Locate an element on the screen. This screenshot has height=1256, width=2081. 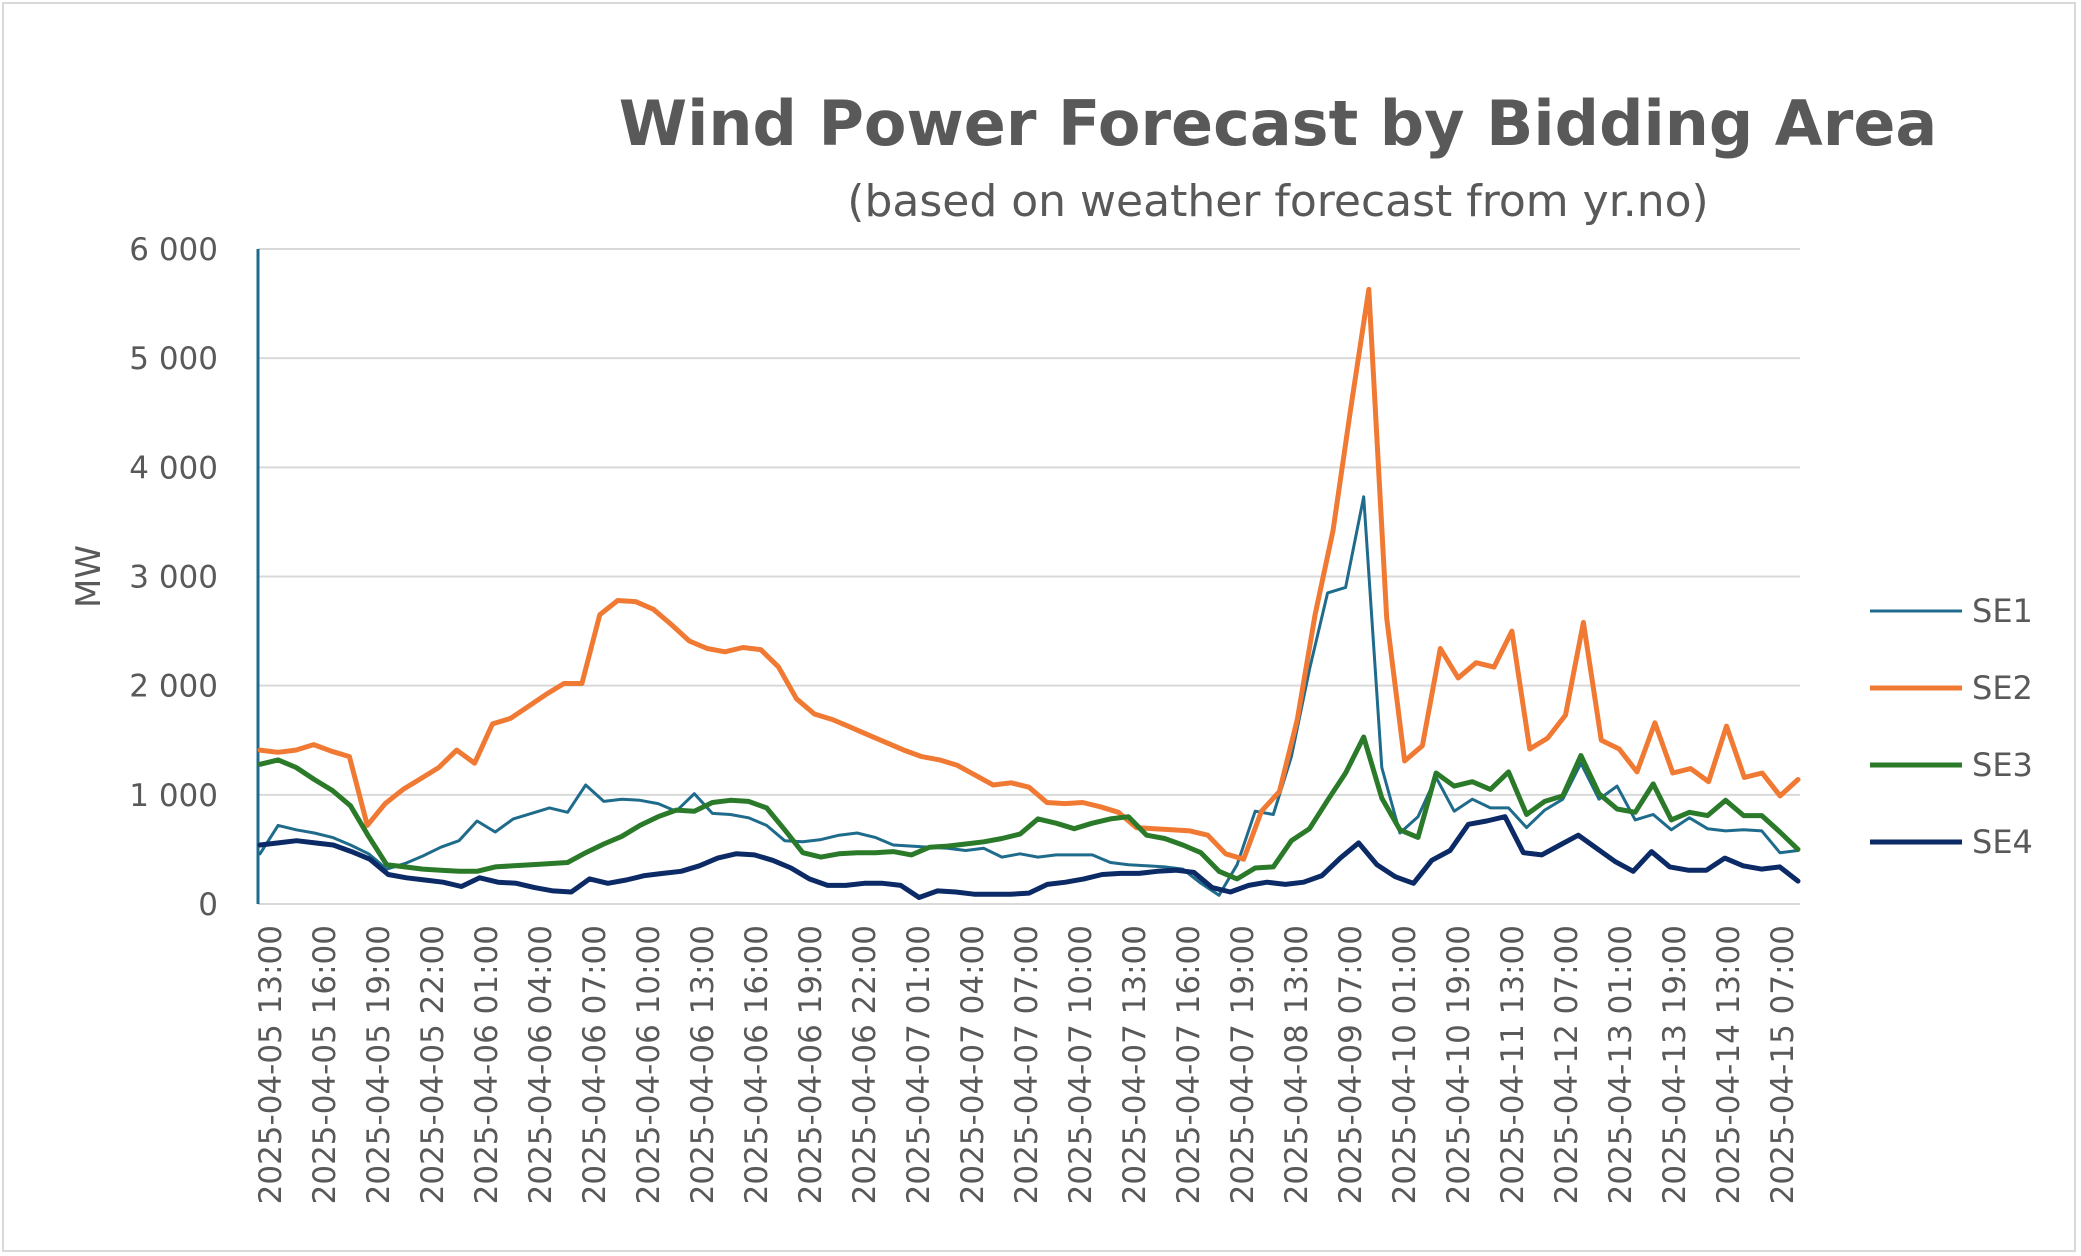
legend-item-se2: SE2 is located at coordinates (1951, 688).